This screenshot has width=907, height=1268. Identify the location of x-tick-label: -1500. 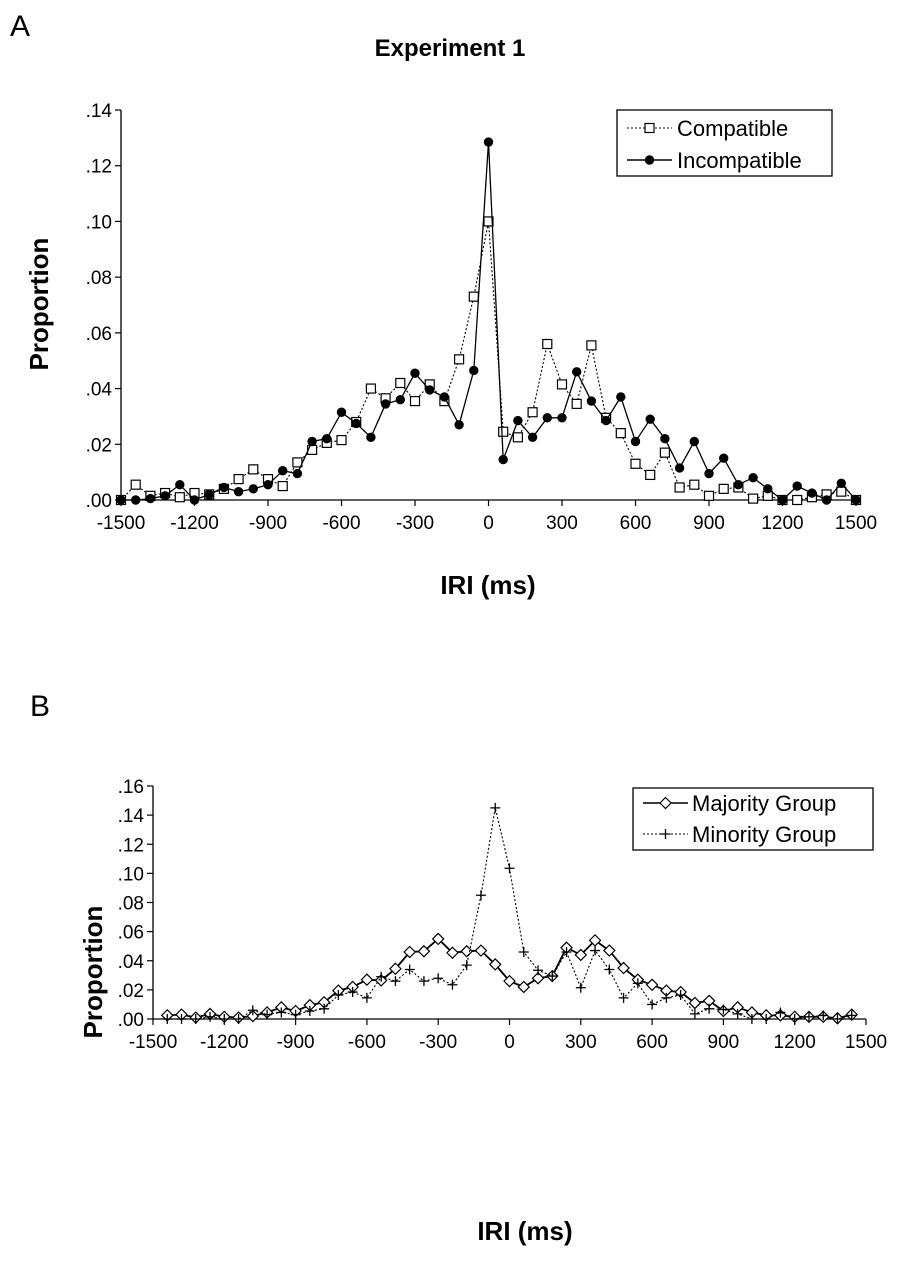
(153, 1042).